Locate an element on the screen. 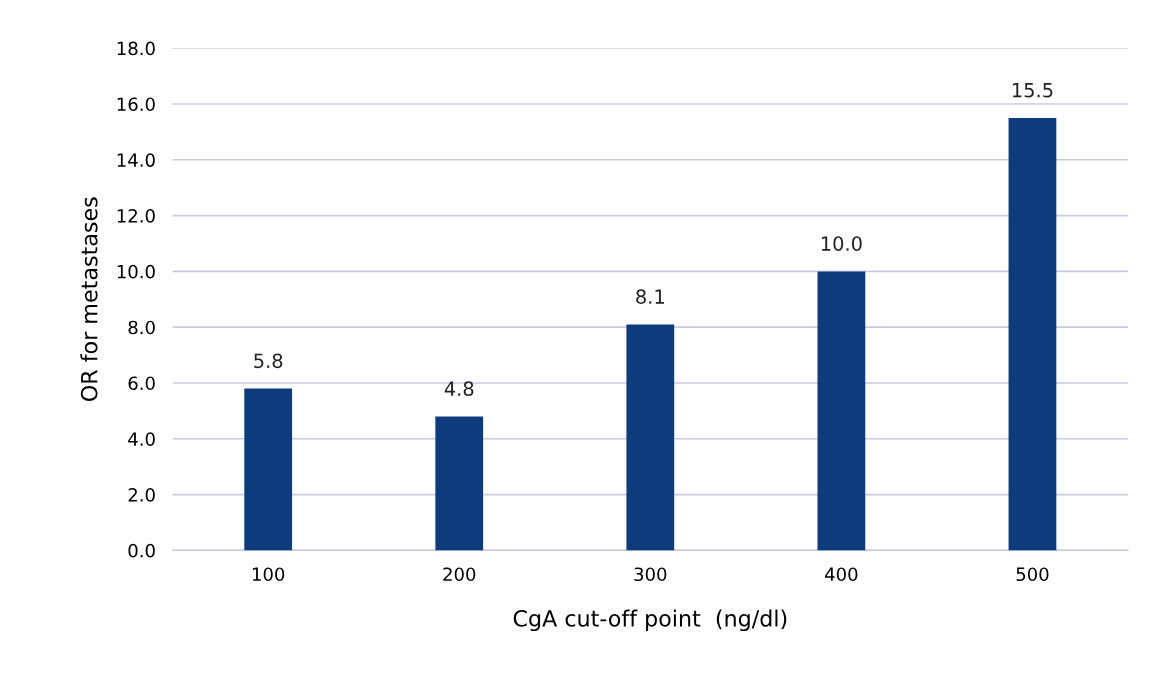  y-tick-label: 4.0 is located at coordinates (141, 439).